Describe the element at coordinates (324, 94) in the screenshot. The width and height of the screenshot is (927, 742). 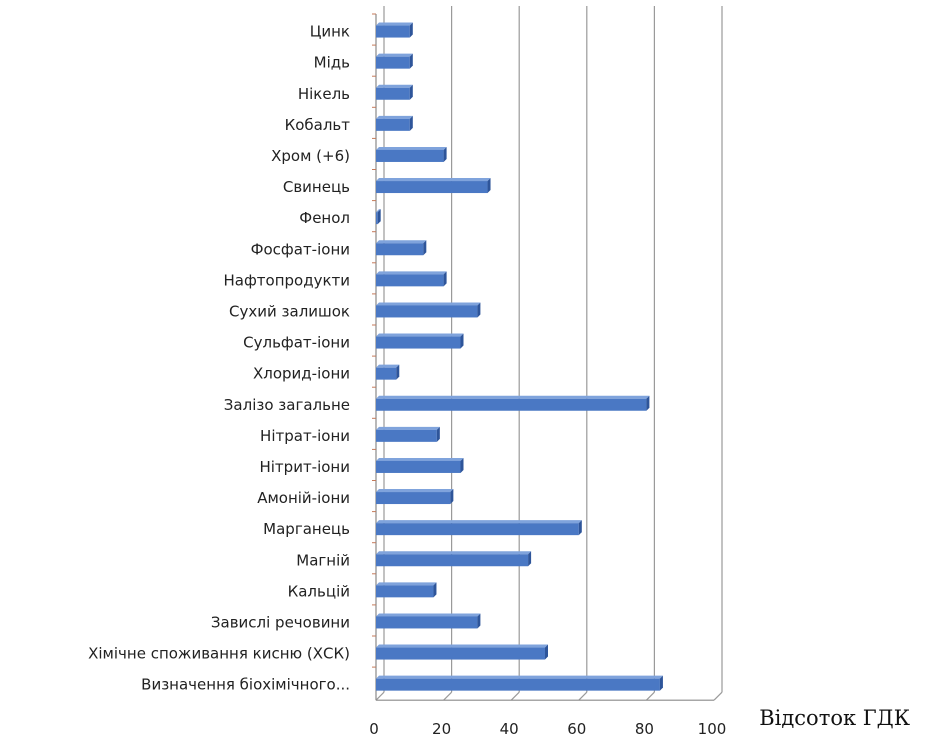
I see `category-label: Нікель` at that location.